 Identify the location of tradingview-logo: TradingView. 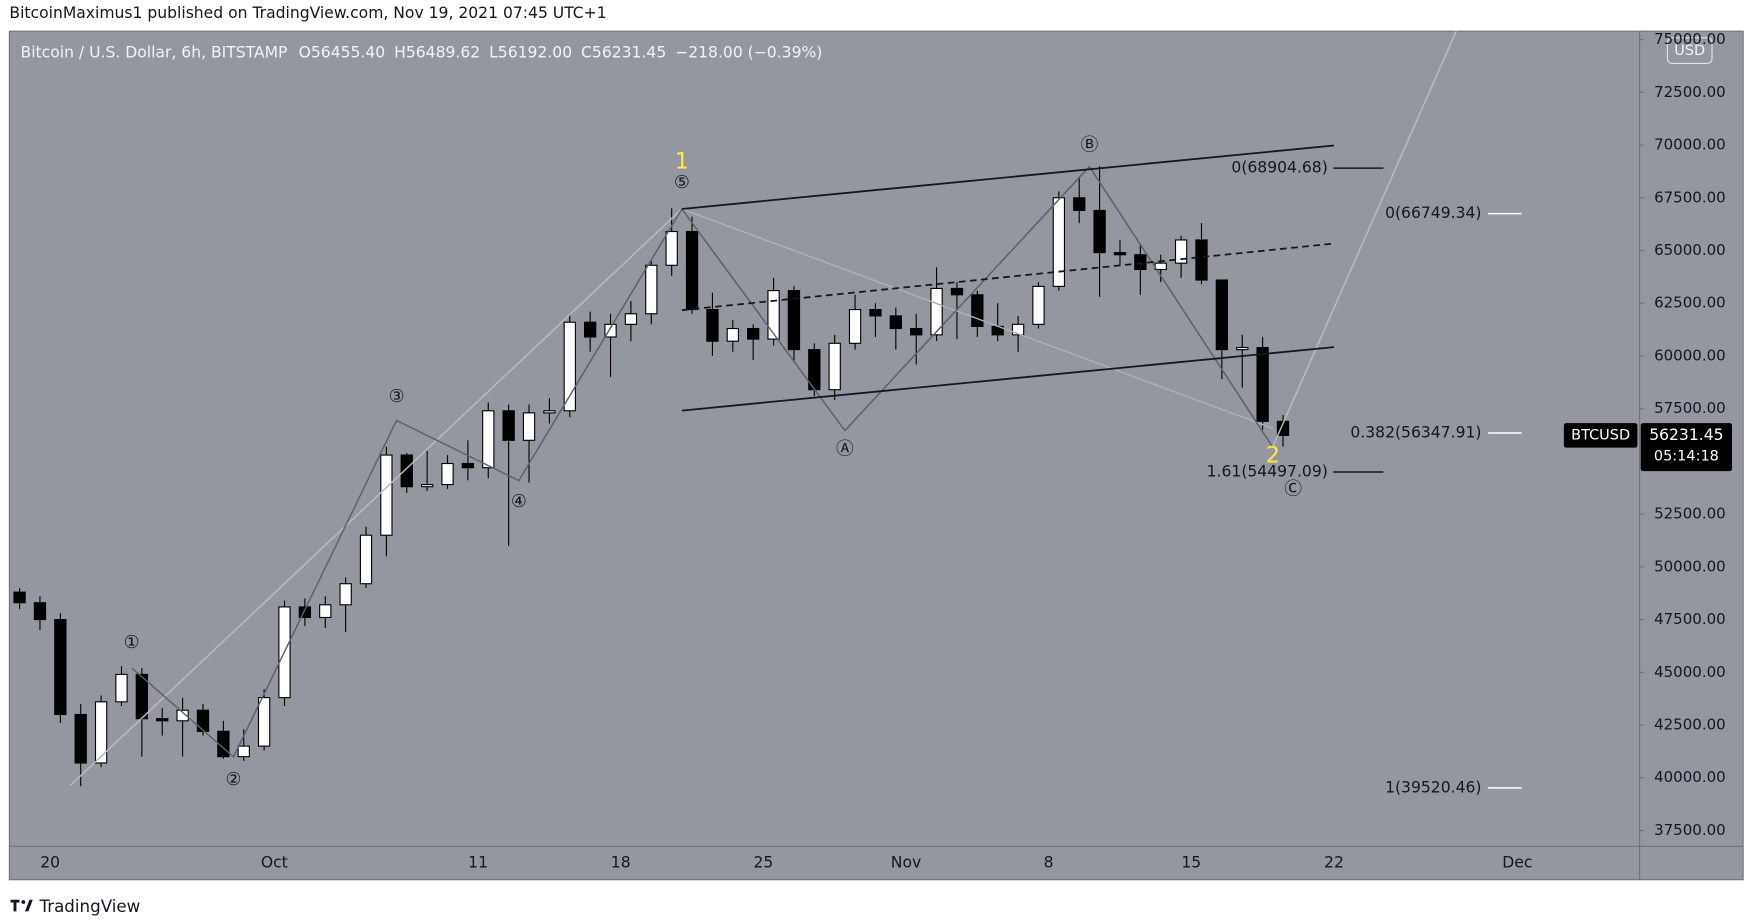
(75, 906).